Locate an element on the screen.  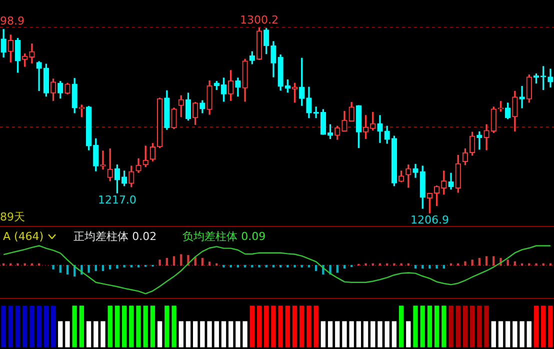
chart-title: A (464) is located at coordinates (23, 236).